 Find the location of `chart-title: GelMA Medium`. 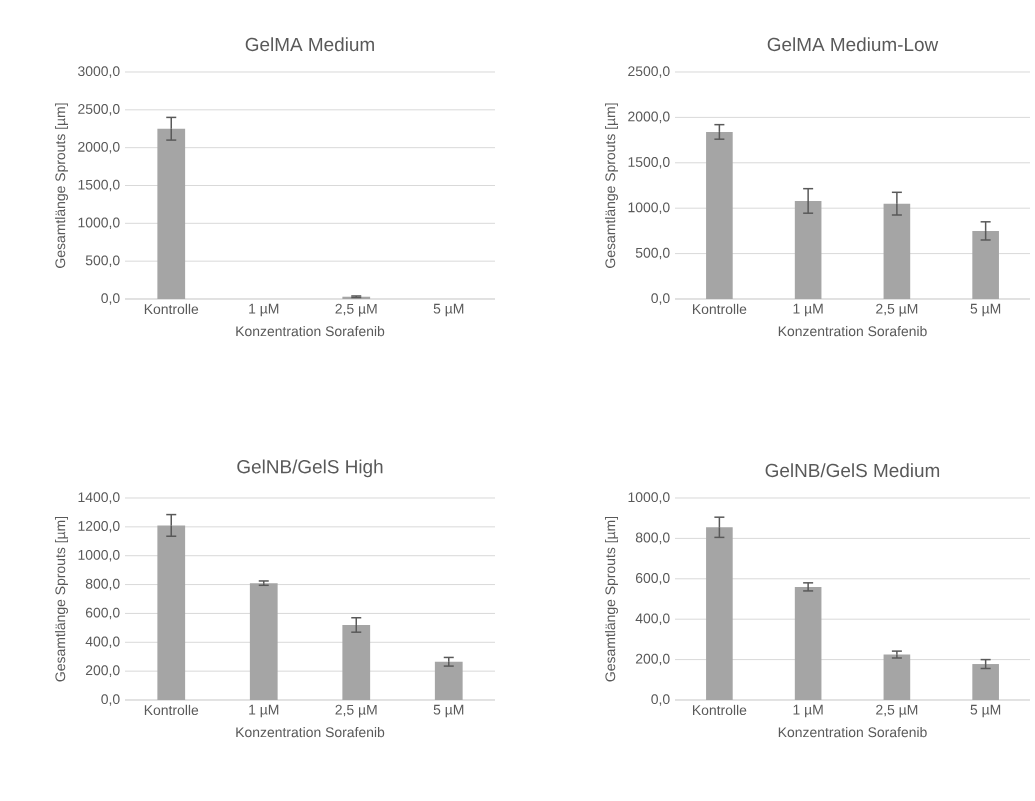

chart-title: GelMA Medium is located at coordinates (309, 44).